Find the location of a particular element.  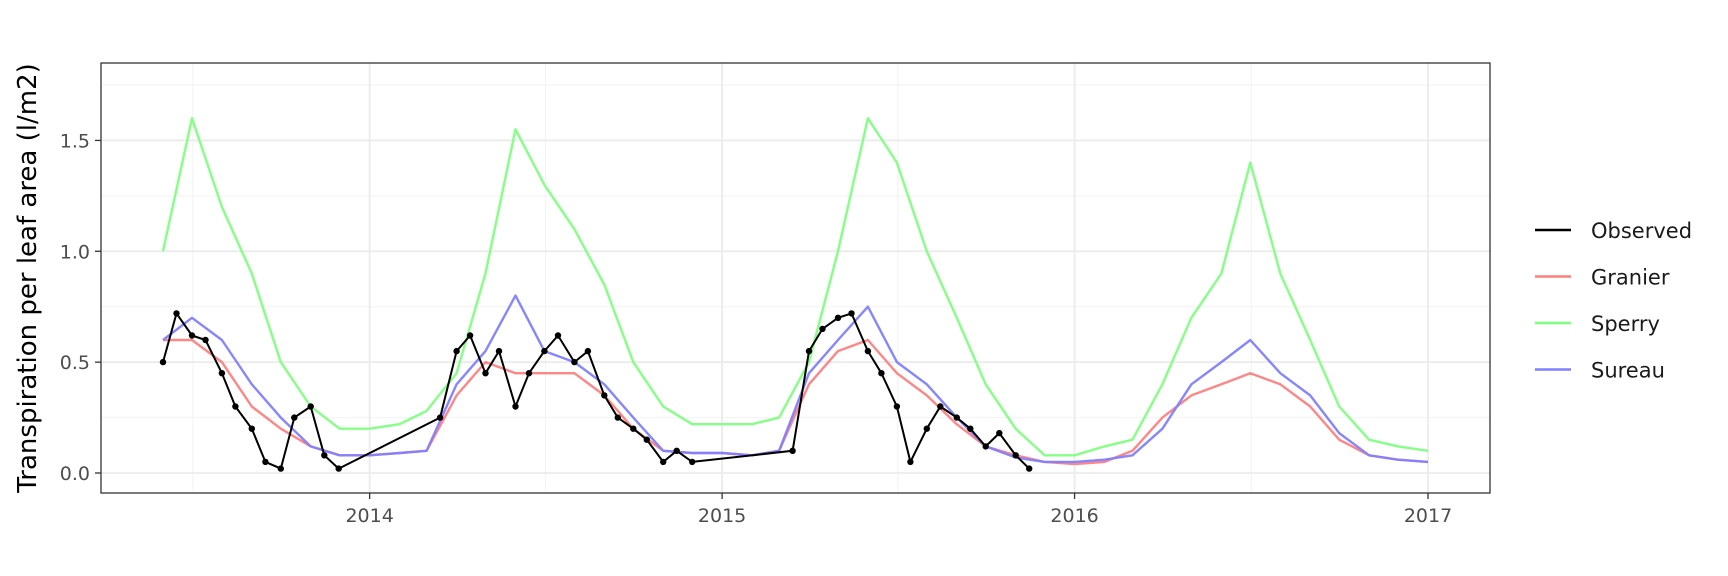

legend-label-sperry: Sperry is located at coordinates (1625, 324).